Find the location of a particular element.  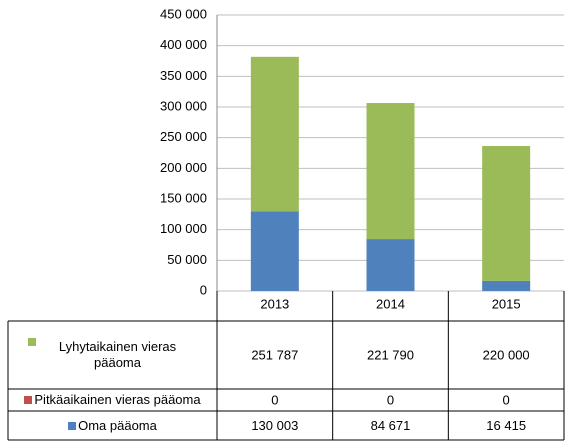

y-tick-label: 100 000 is located at coordinates (183, 228).